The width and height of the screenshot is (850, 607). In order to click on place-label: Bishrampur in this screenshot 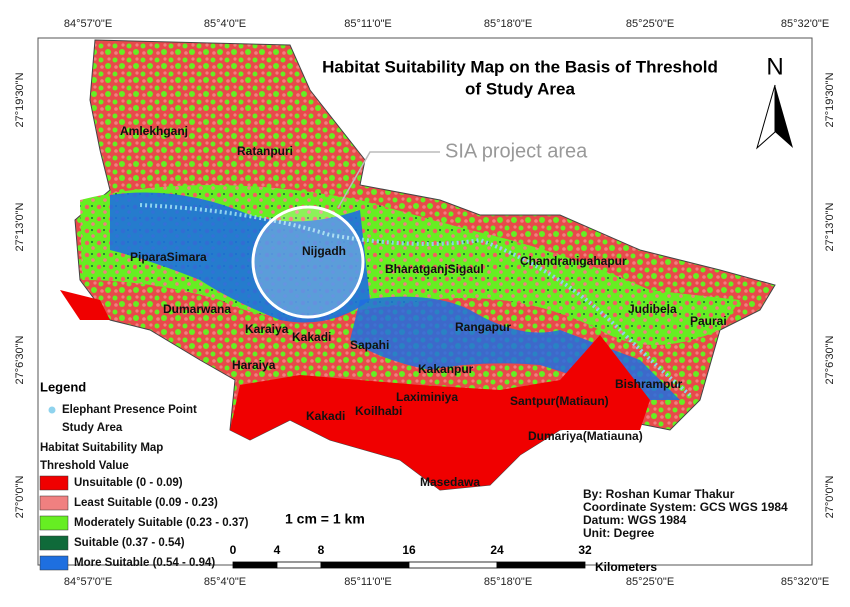, I will do `click(649, 384)`.